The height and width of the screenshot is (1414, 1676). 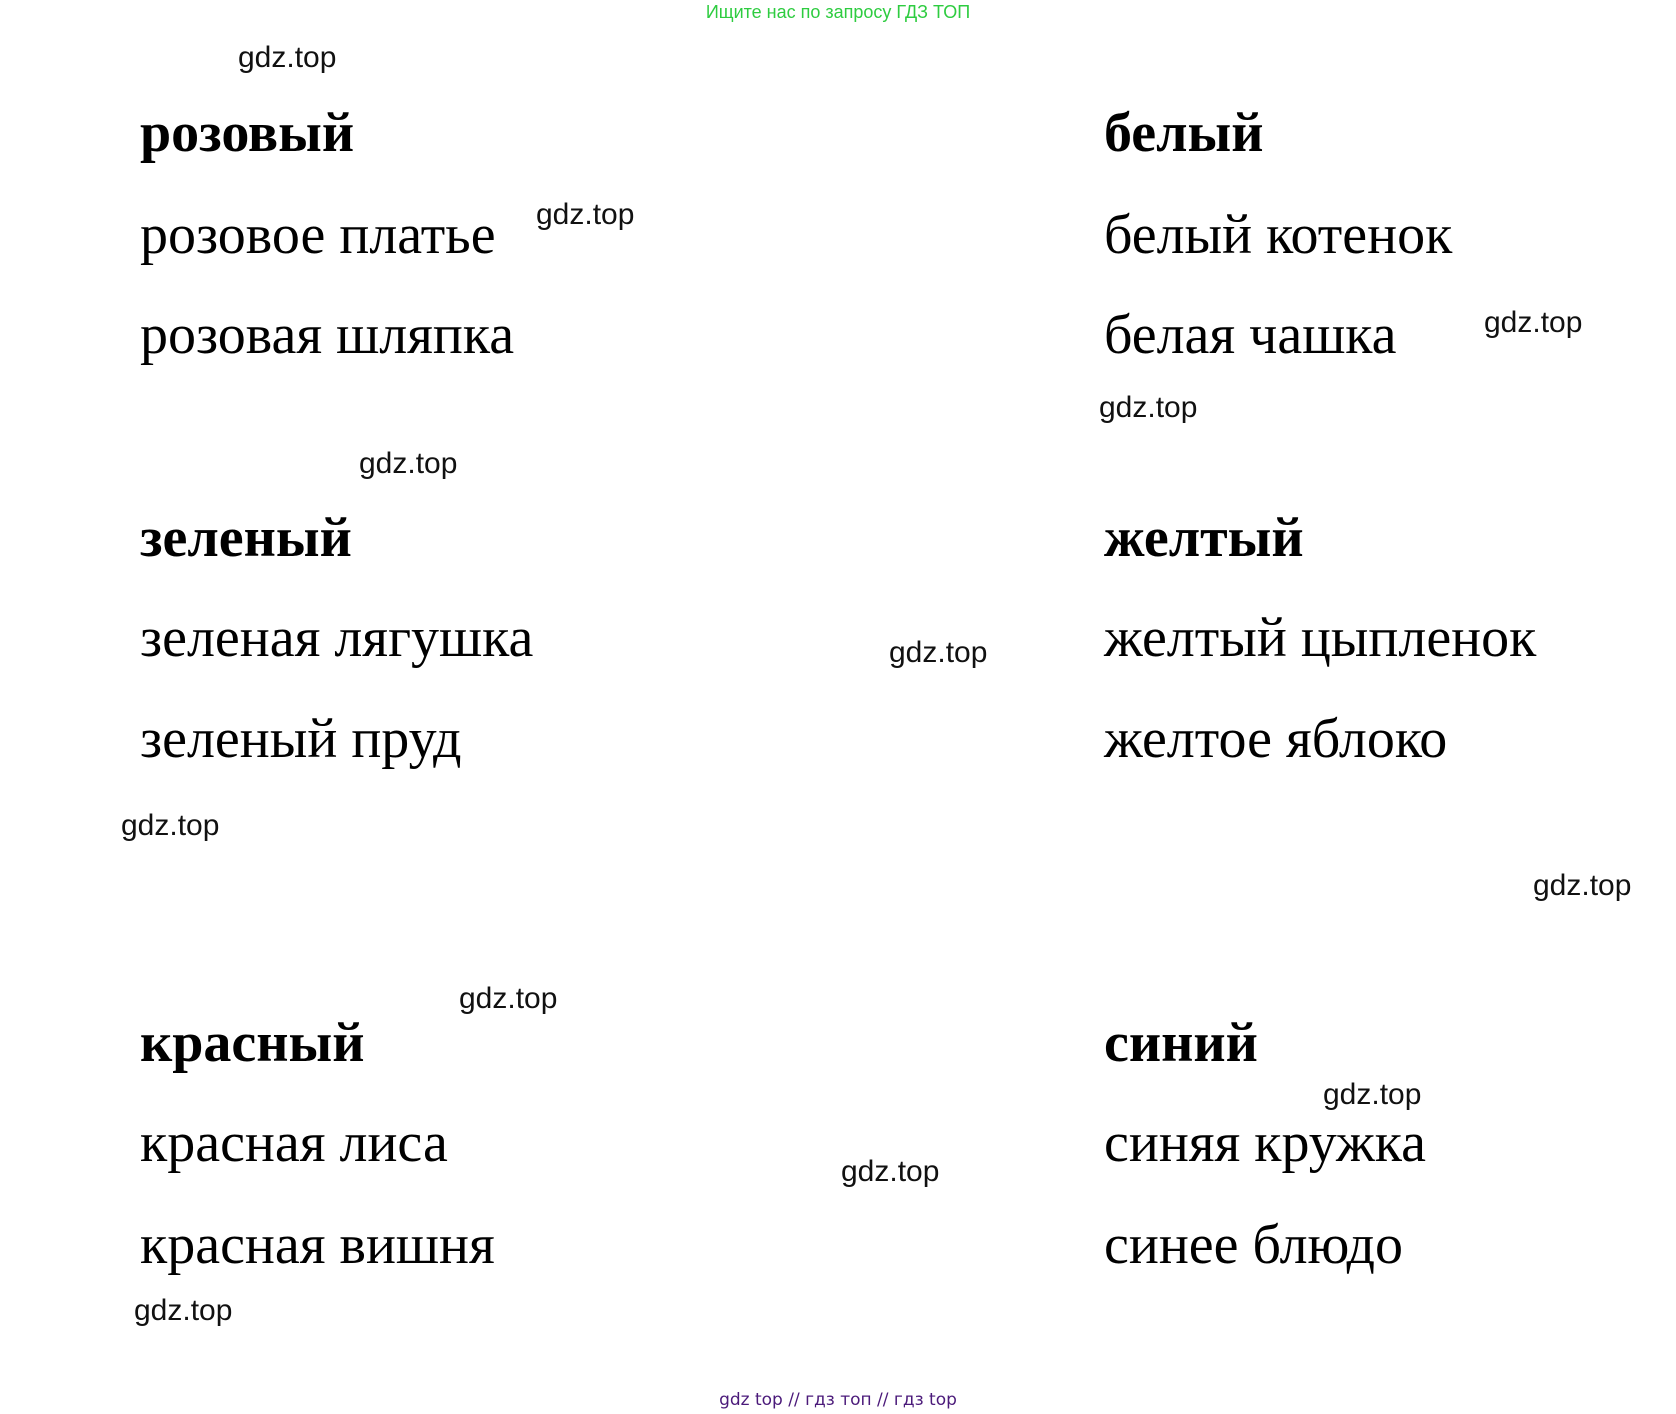 What do you see at coordinates (1265, 1143) in the screenshot?
I see `phrase: синяя кружка` at bounding box center [1265, 1143].